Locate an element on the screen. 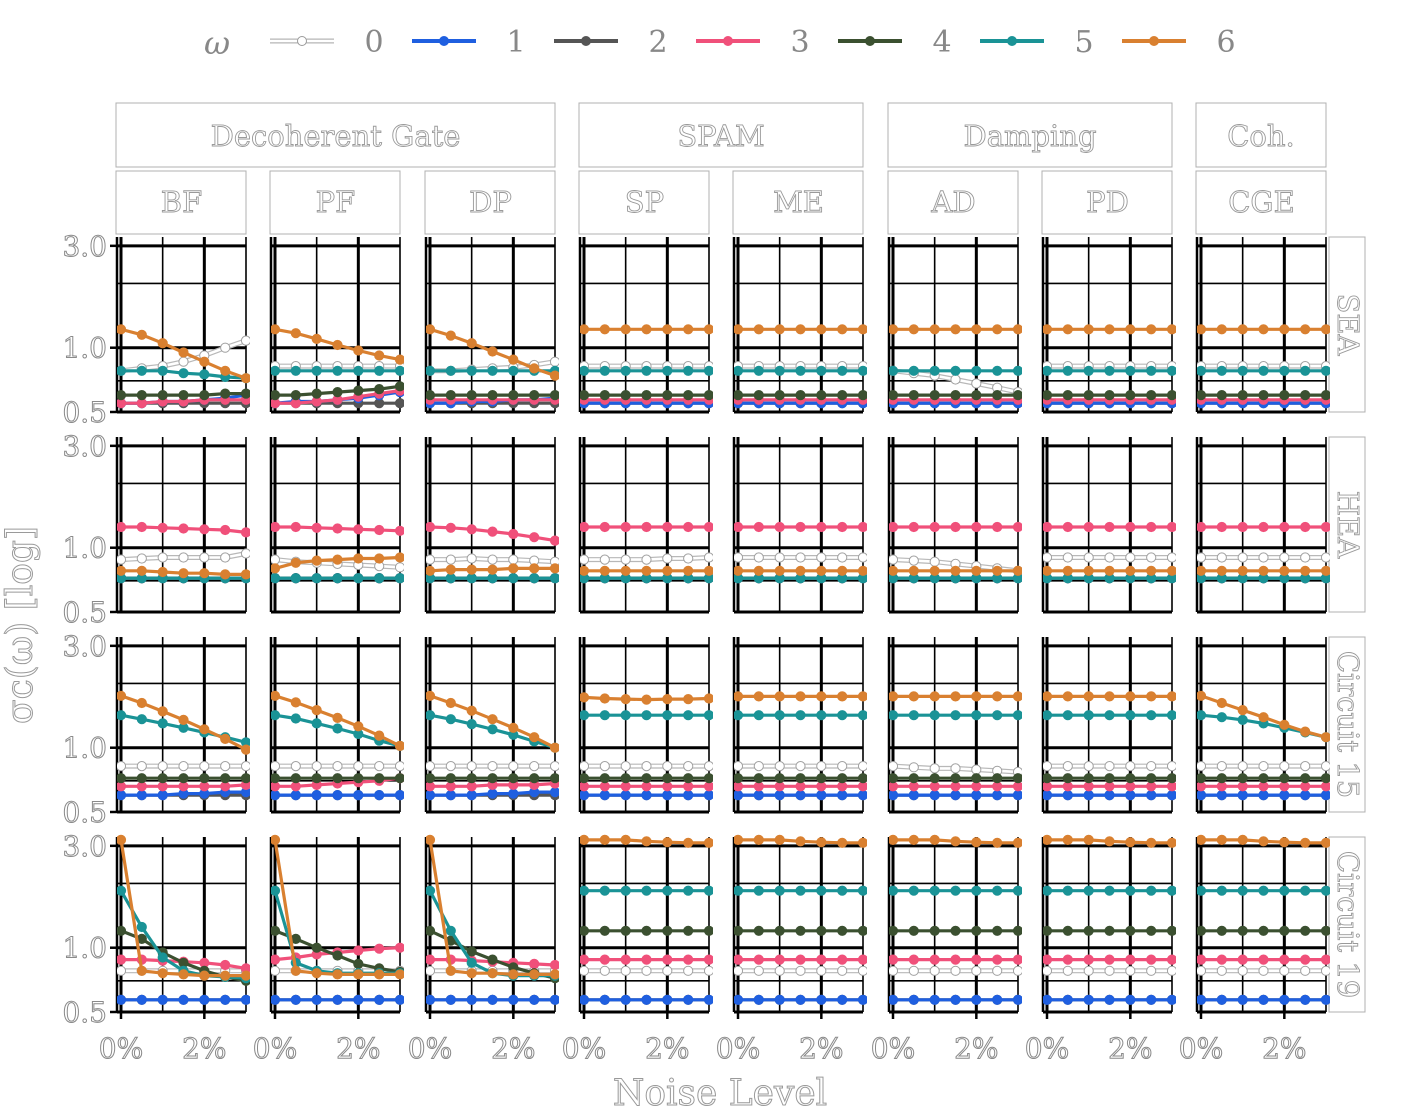  panel-circuit-19-me is located at coordinates (799, 924).